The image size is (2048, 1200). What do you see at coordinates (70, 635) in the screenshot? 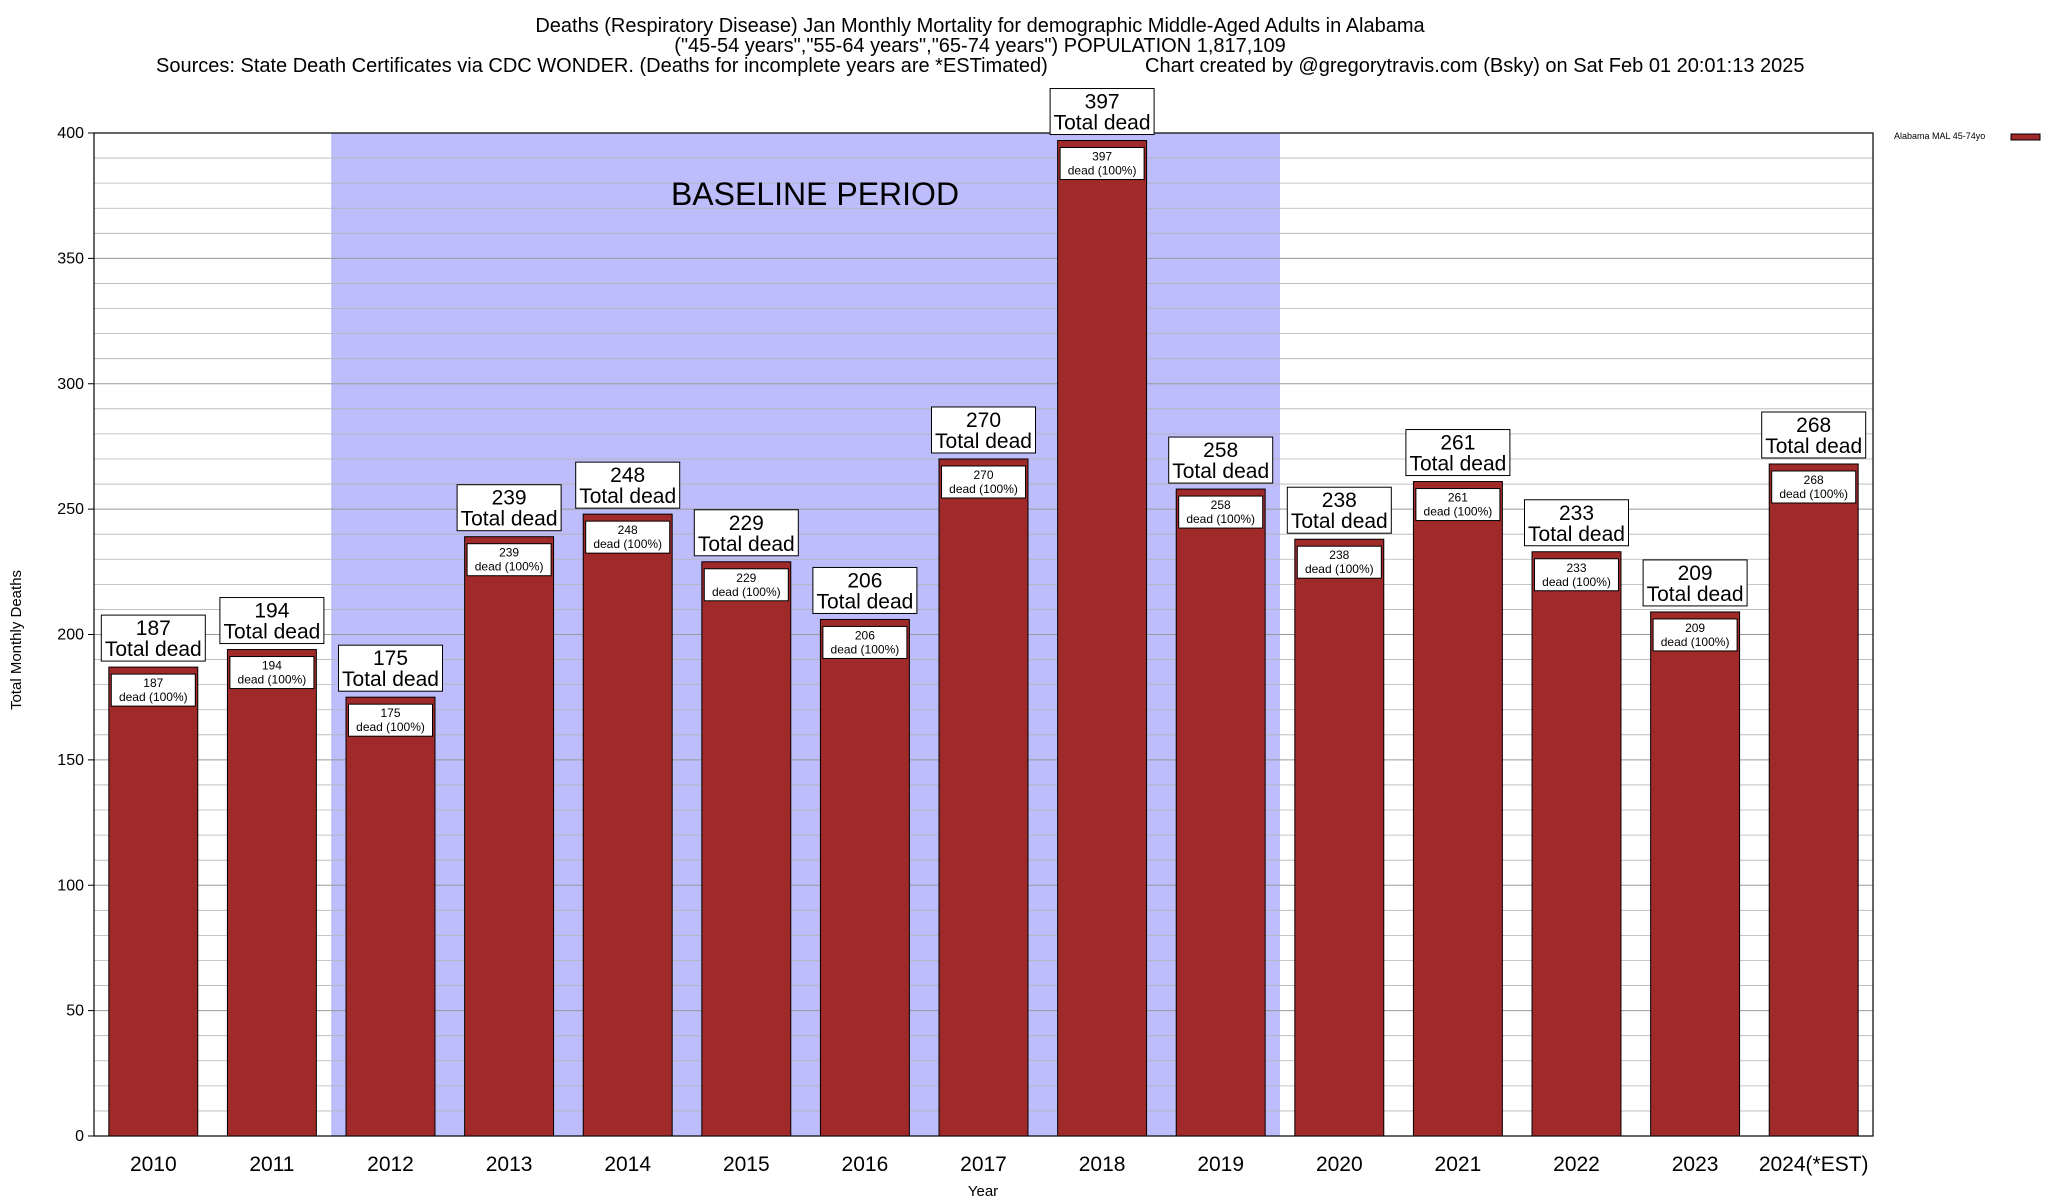
I see `y-tick-label: 200` at bounding box center [70, 635].